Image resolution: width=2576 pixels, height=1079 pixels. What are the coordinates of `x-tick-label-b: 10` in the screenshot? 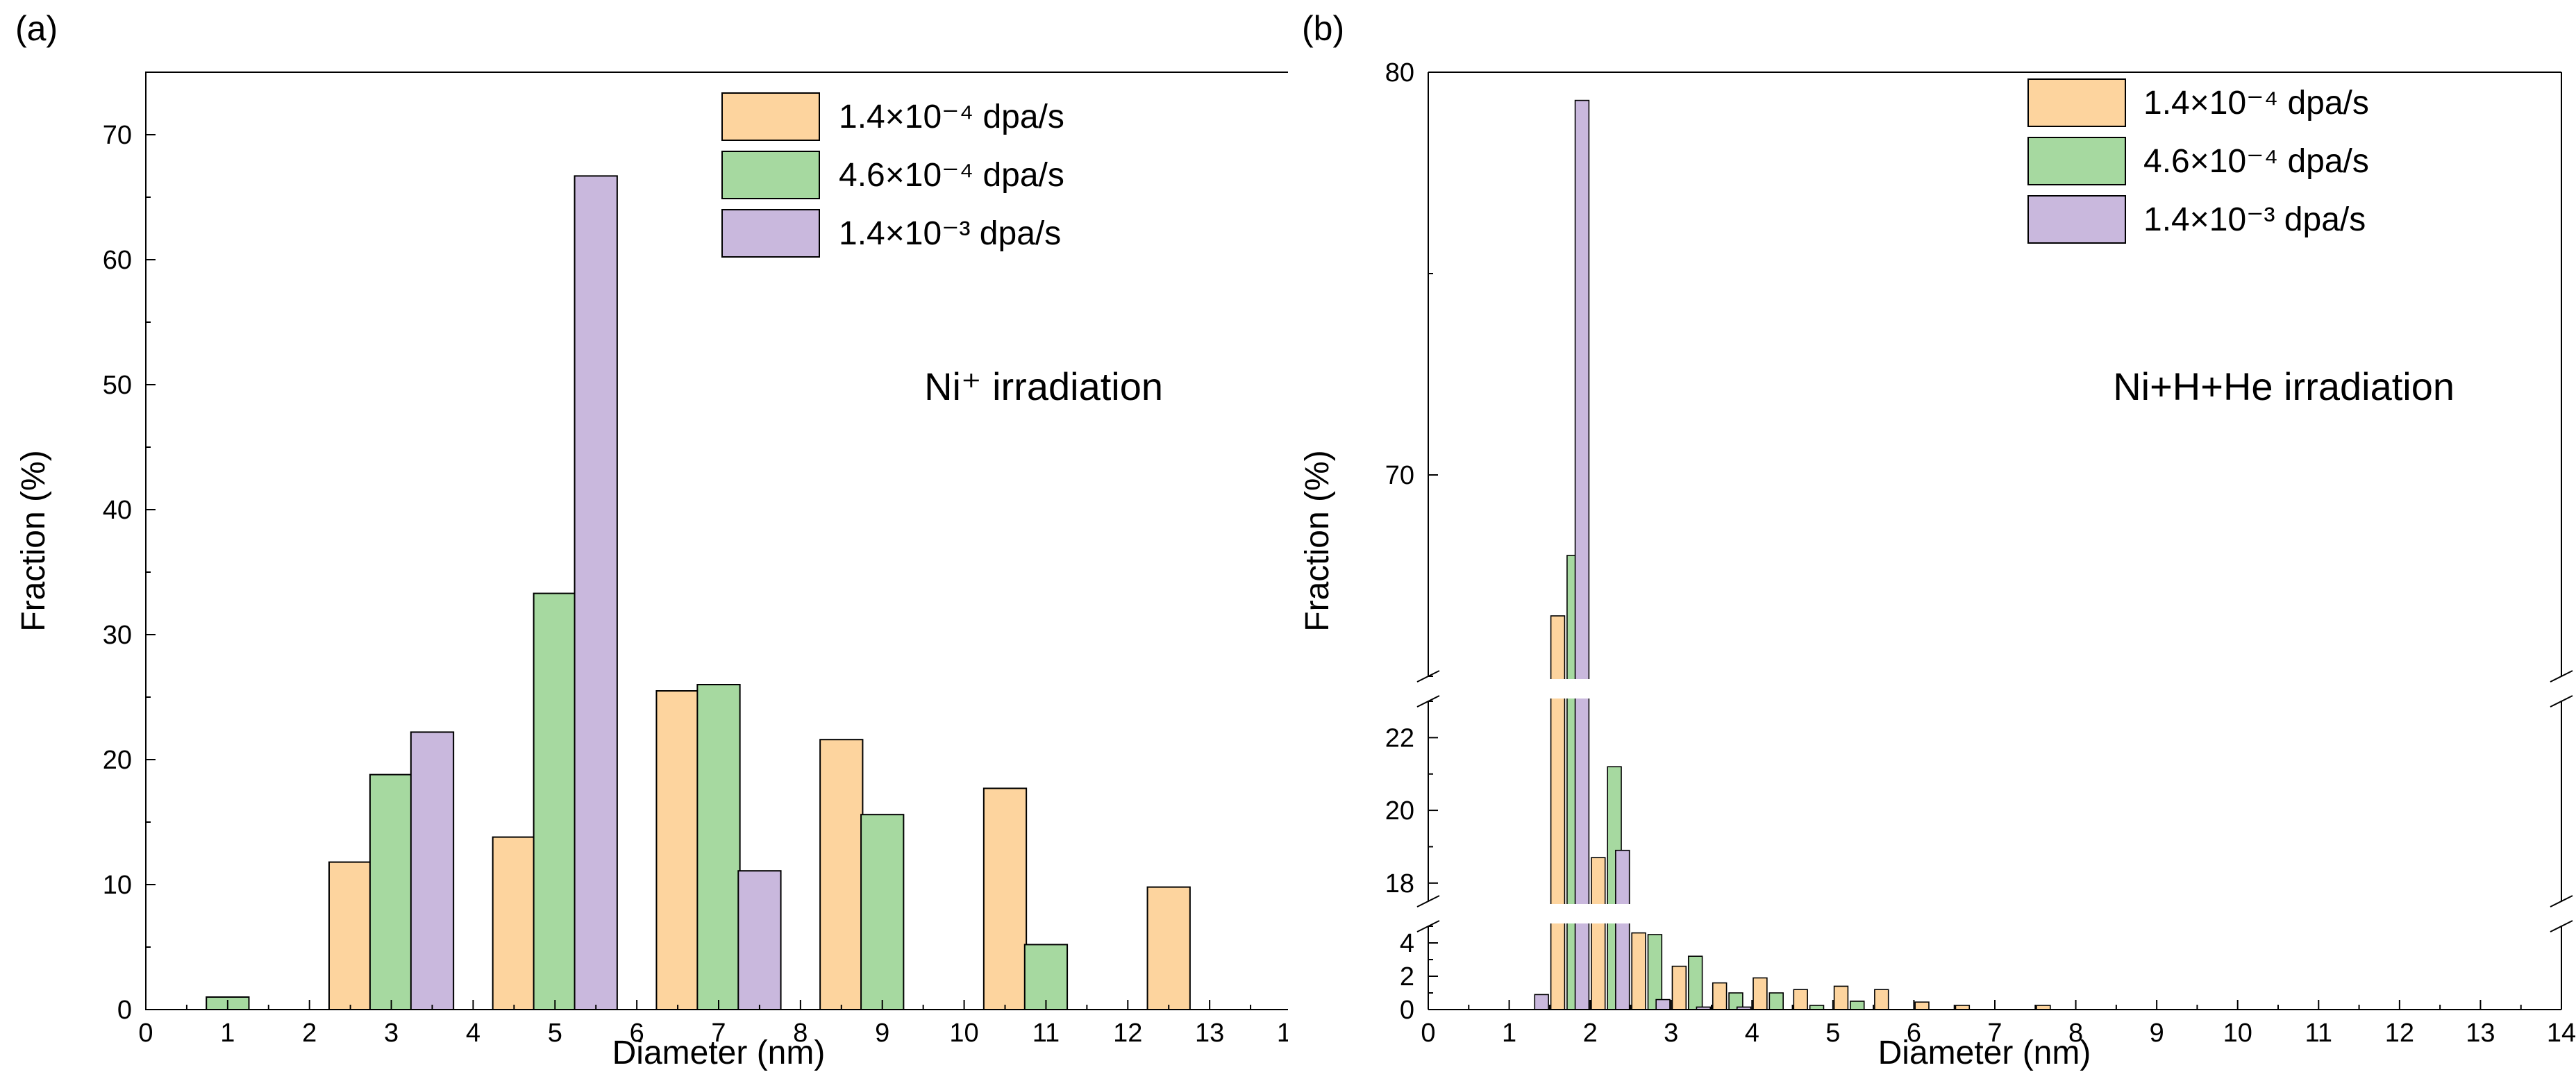 It's located at (2237, 1034).